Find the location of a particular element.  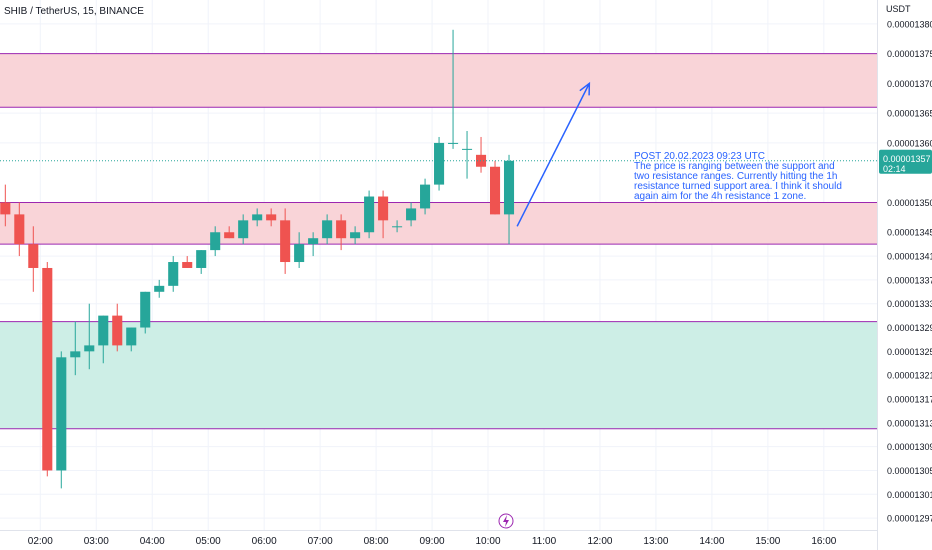

x-tick-label: 09:00 is located at coordinates (432, 541).